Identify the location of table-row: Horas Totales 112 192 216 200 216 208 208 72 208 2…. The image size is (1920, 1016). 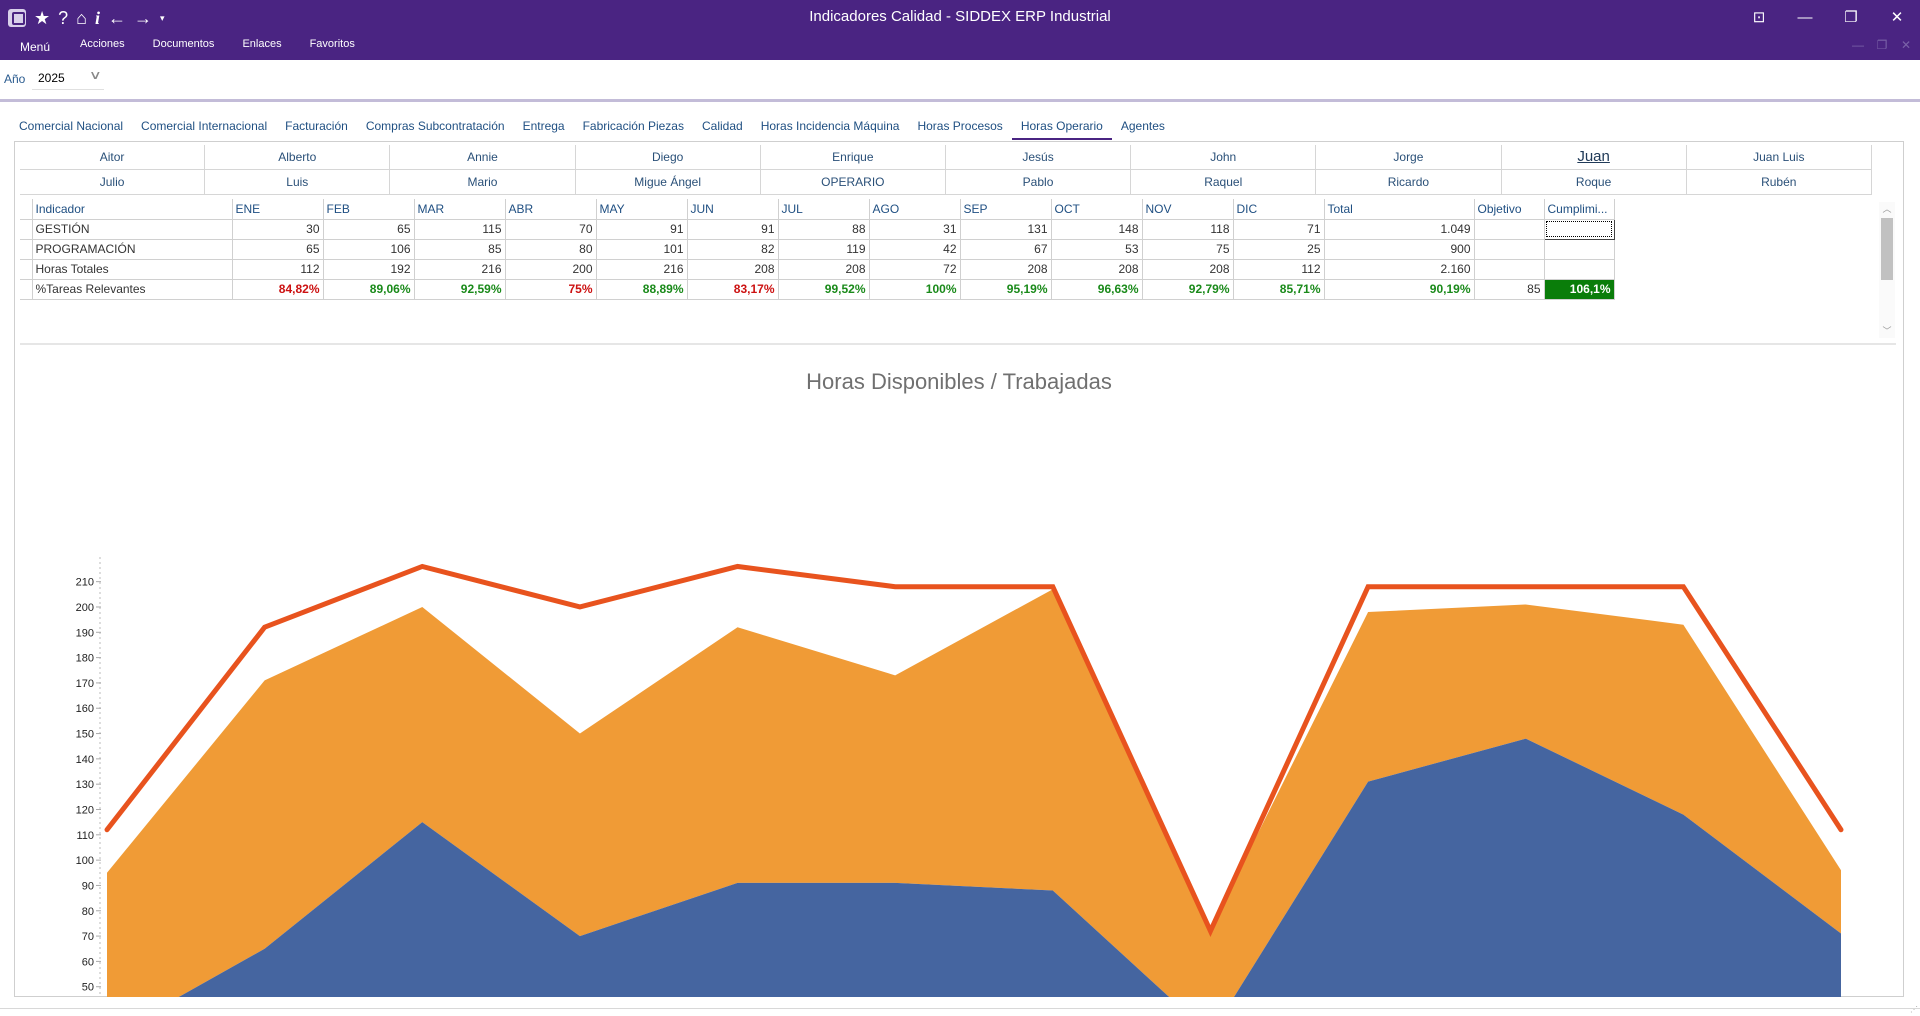
(817, 269).